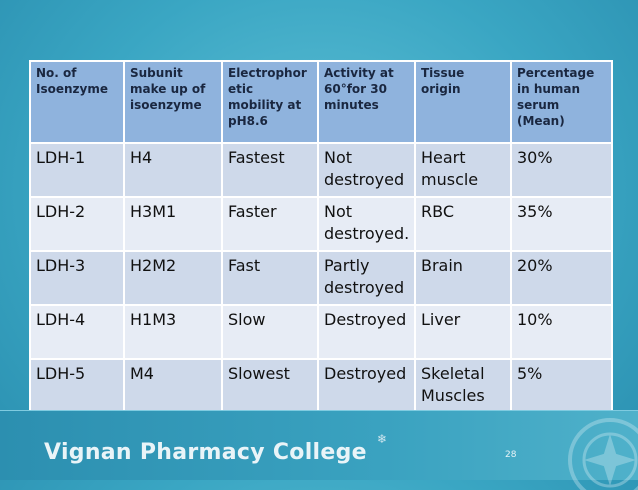 This screenshot has width=638, height=490. Describe the element at coordinates (173, 386) in the screenshot. I see `cell-subunit: M4` at that location.